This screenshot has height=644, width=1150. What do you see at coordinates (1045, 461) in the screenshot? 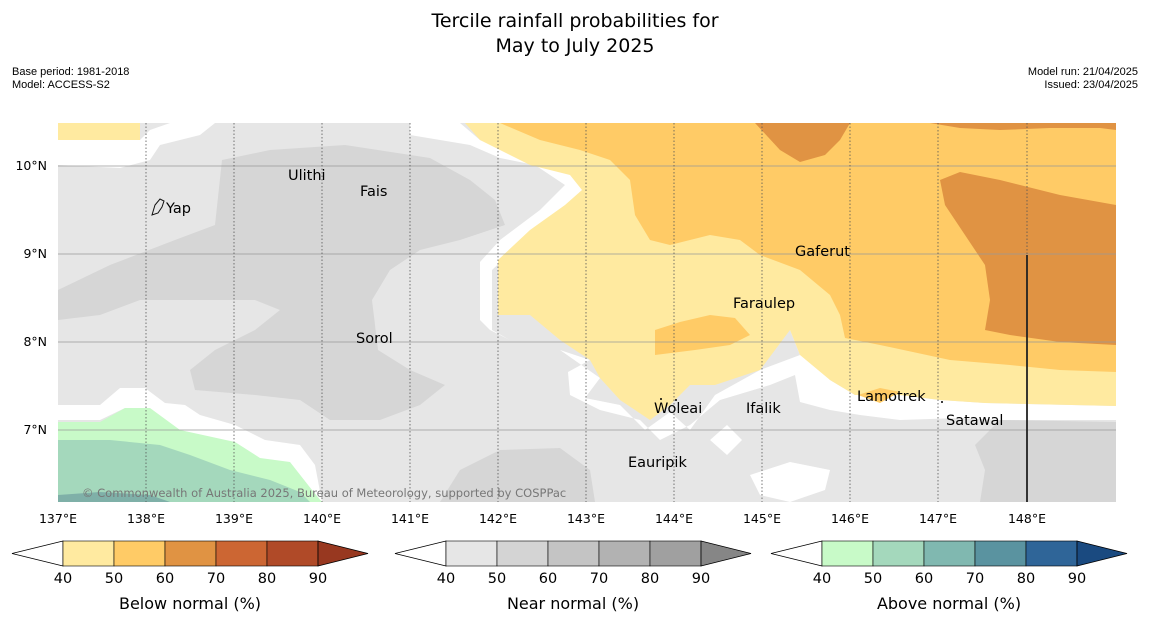
I see `near-normal-50-southeast` at bounding box center [1045, 461].